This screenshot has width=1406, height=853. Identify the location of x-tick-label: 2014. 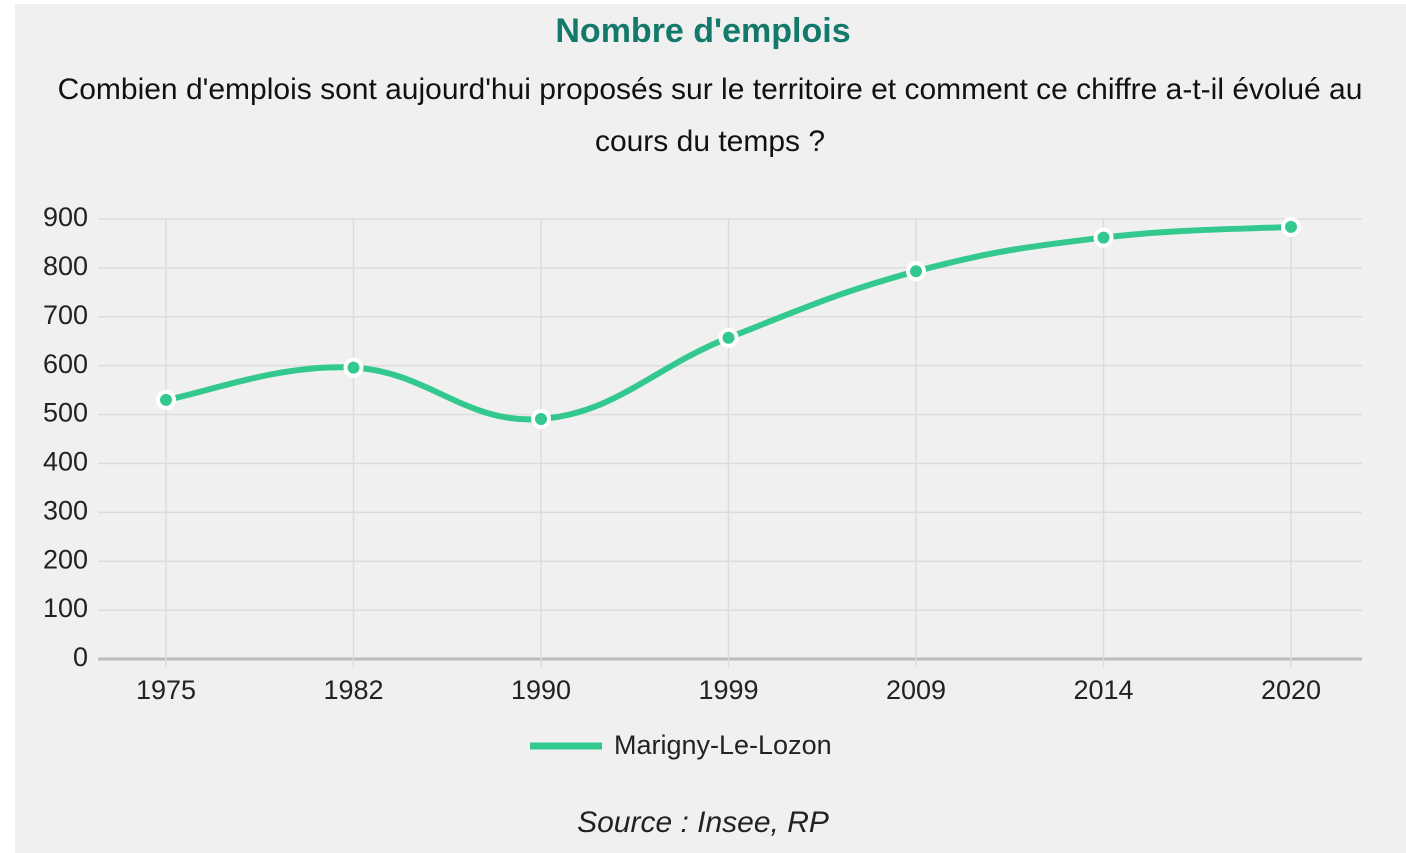
(1103, 690).